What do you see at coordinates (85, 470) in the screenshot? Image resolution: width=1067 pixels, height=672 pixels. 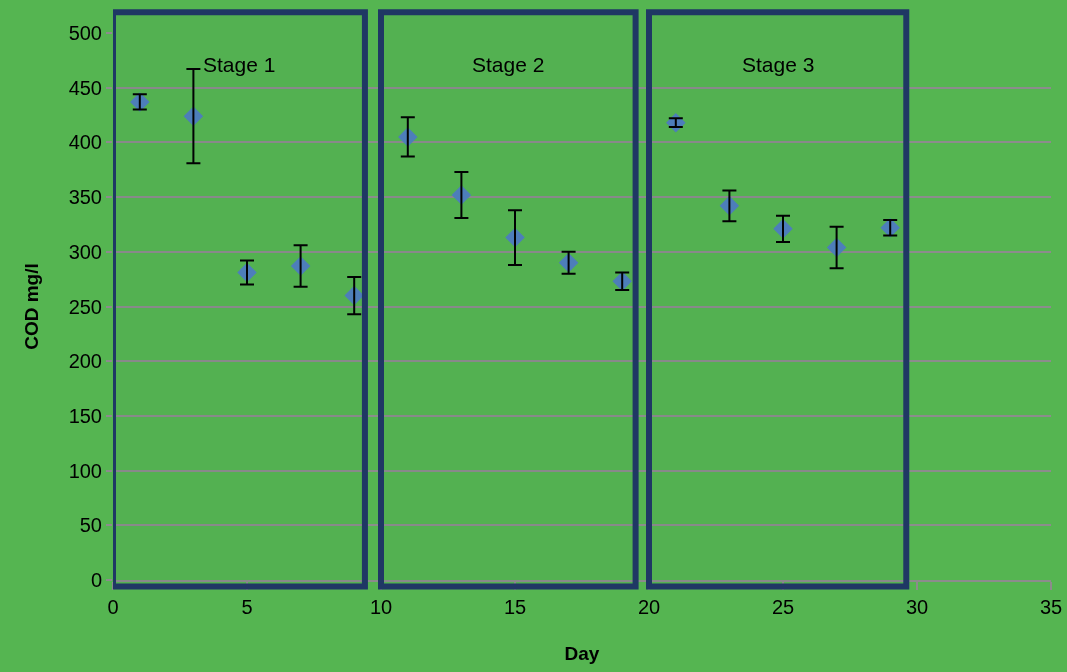 I see `y-tick-label: 100` at bounding box center [85, 470].